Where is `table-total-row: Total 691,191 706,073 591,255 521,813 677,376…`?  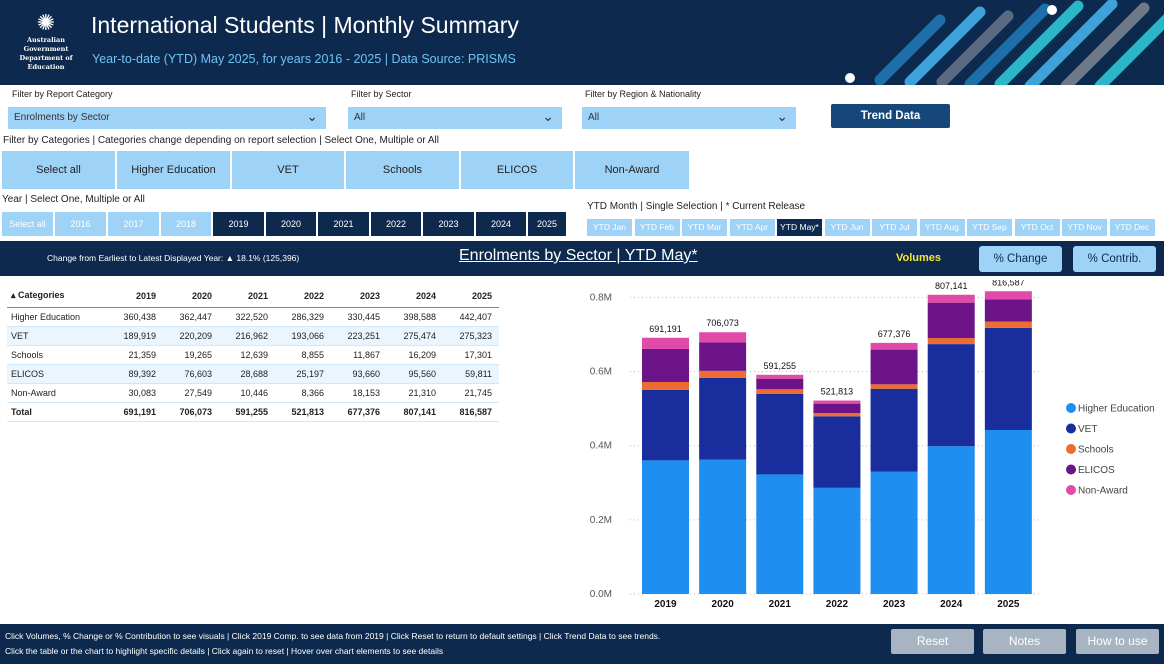 table-total-row: Total 691,191 706,073 591,255 521,813 677,376… is located at coordinates (253, 412).